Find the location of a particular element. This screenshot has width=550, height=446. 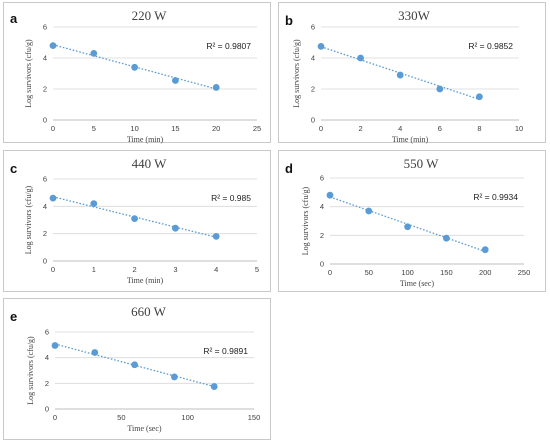

x-tick-label: 200 is located at coordinates (485, 272).